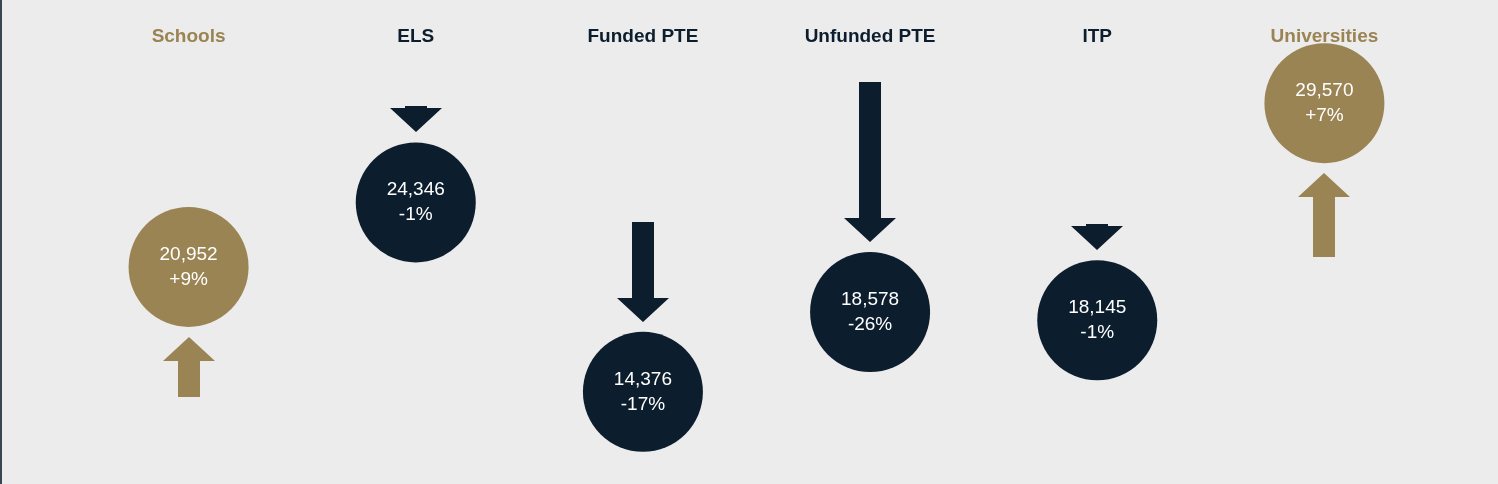 Image resolution: width=1498 pixels, height=484 pixels. What do you see at coordinates (188, 278) in the screenshot?
I see `annotation: +9%` at bounding box center [188, 278].